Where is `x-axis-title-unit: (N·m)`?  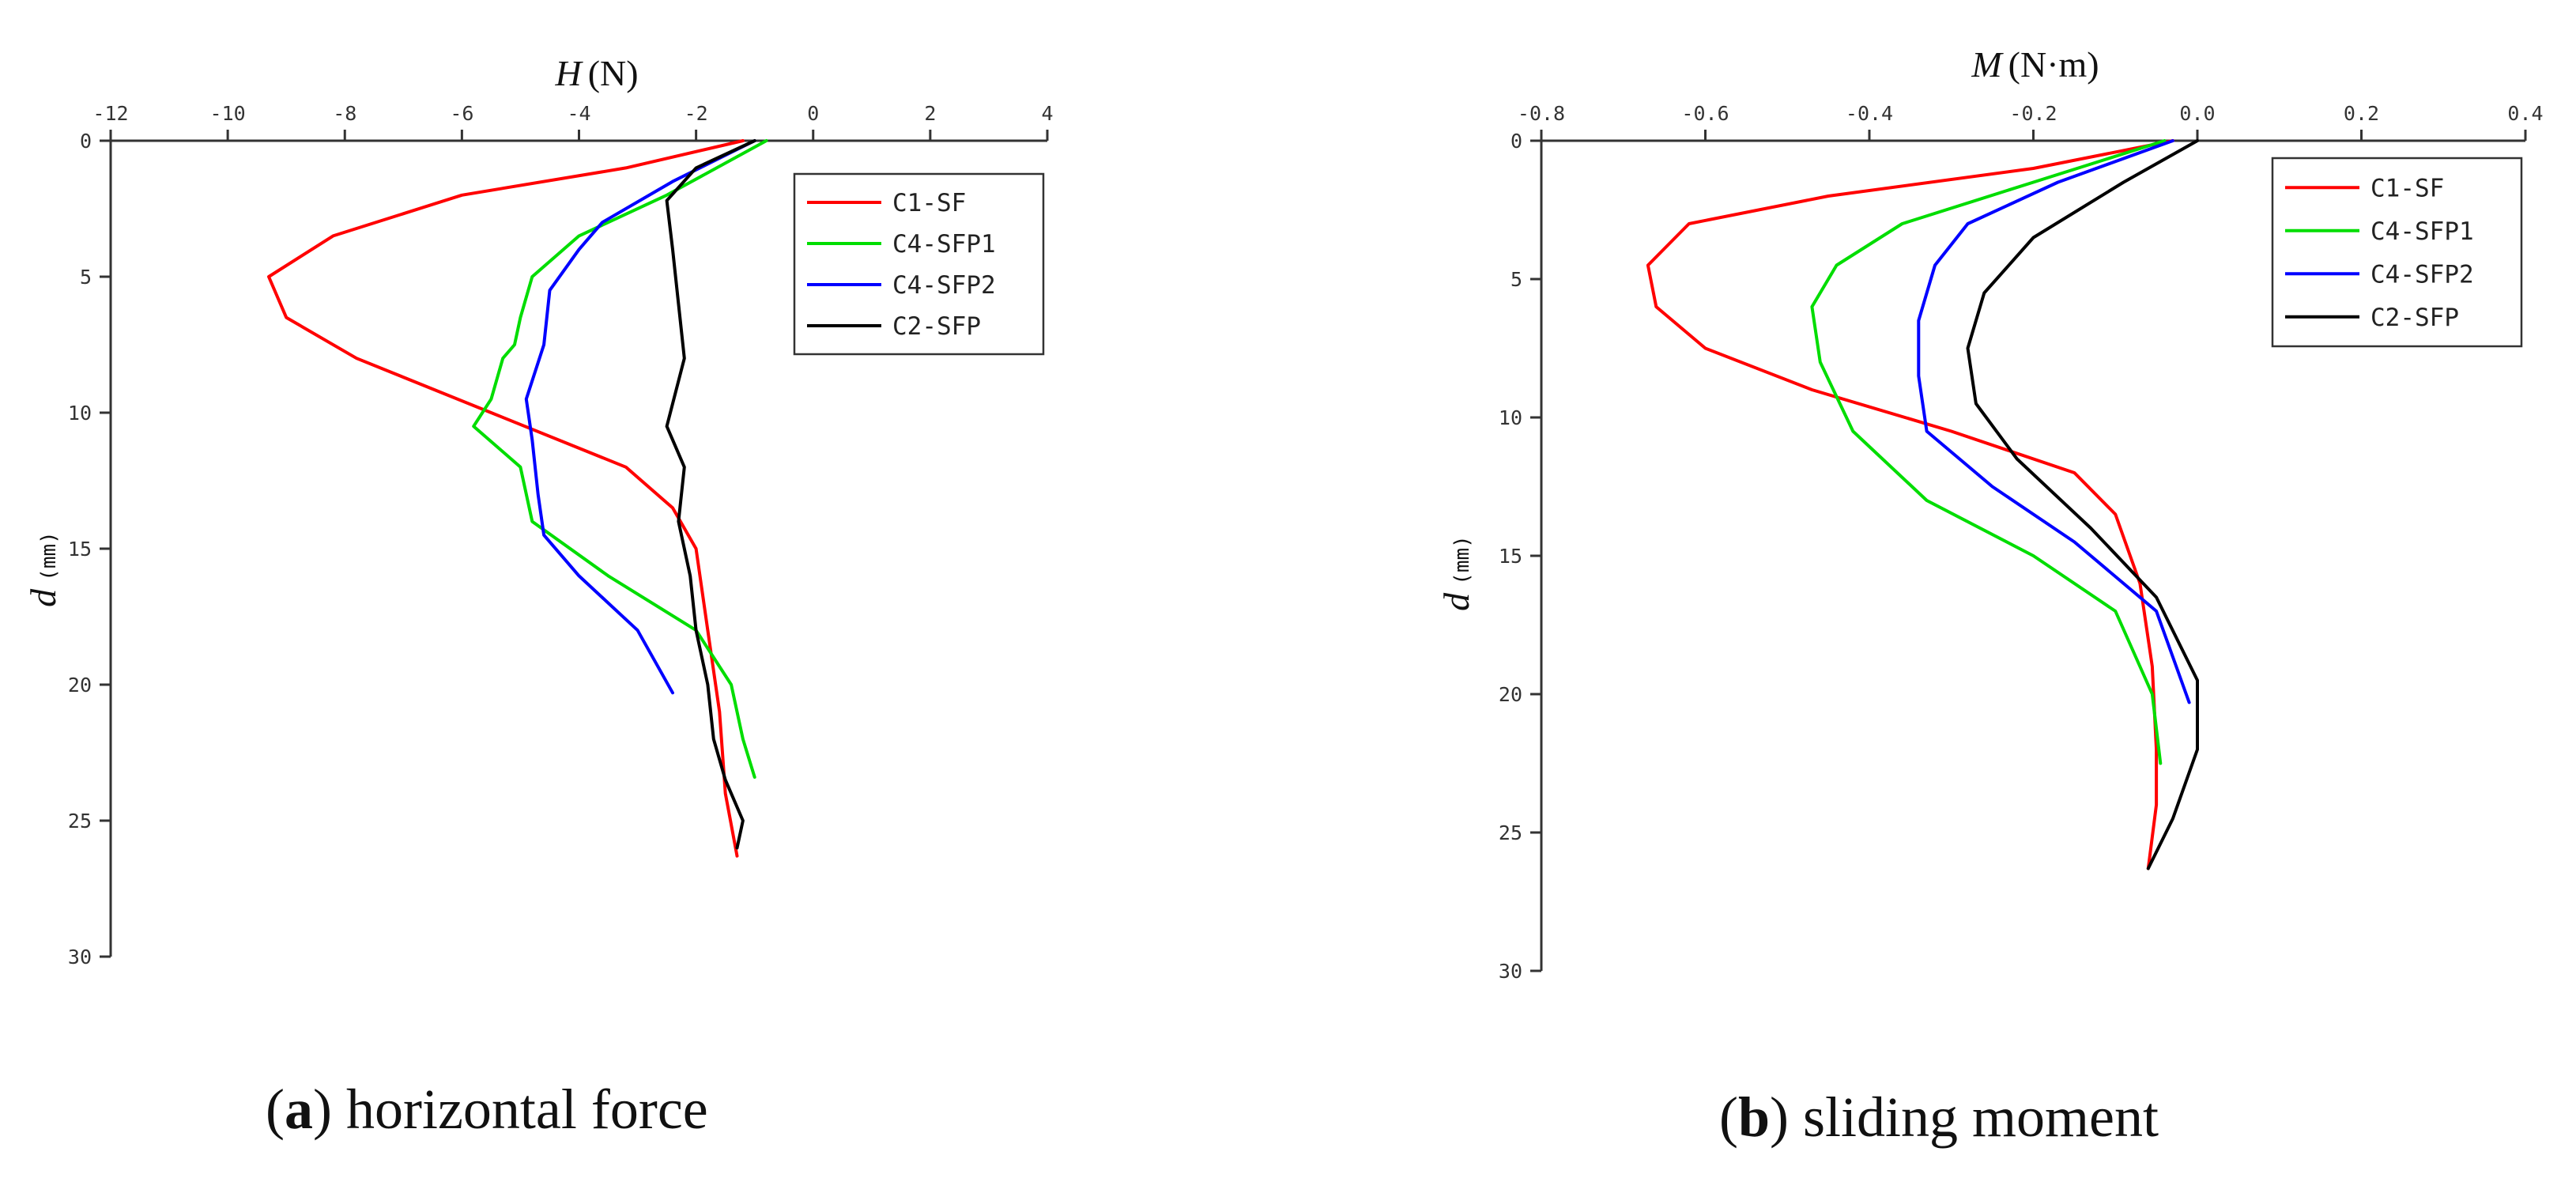
x-axis-title-unit: (N·m) is located at coordinates (2053, 64).